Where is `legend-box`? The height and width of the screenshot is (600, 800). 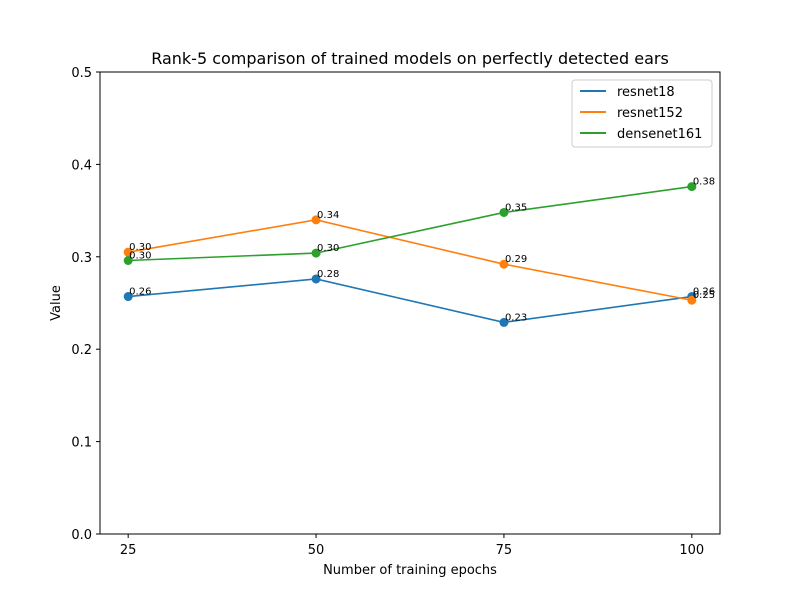 legend-box is located at coordinates (642, 113).